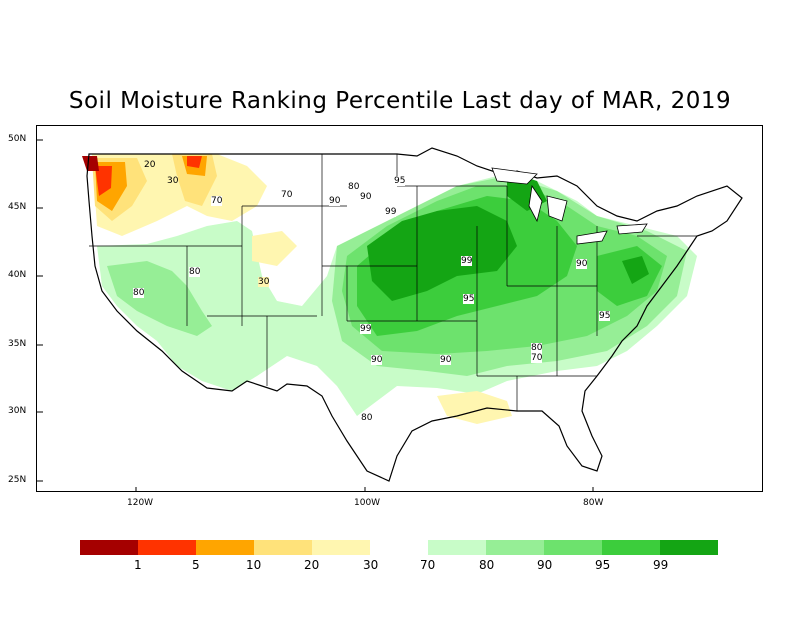  What do you see at coordinates (364, 489) in the screenshot?
I see `lon-ticks` at bounding box center [364, 489].